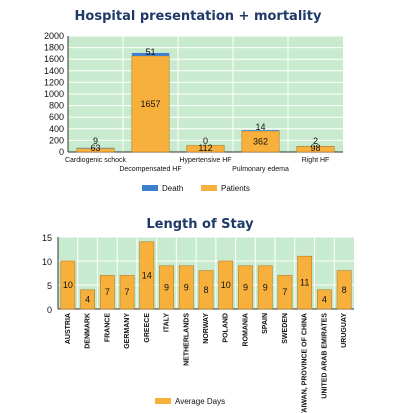 Image resolution: width=400 pixels, height=413 pixels. What do you see at coordinates (54, 48) in the screenshot?
I see `y-tick-label: 1800` at bounding box center [54, 48].